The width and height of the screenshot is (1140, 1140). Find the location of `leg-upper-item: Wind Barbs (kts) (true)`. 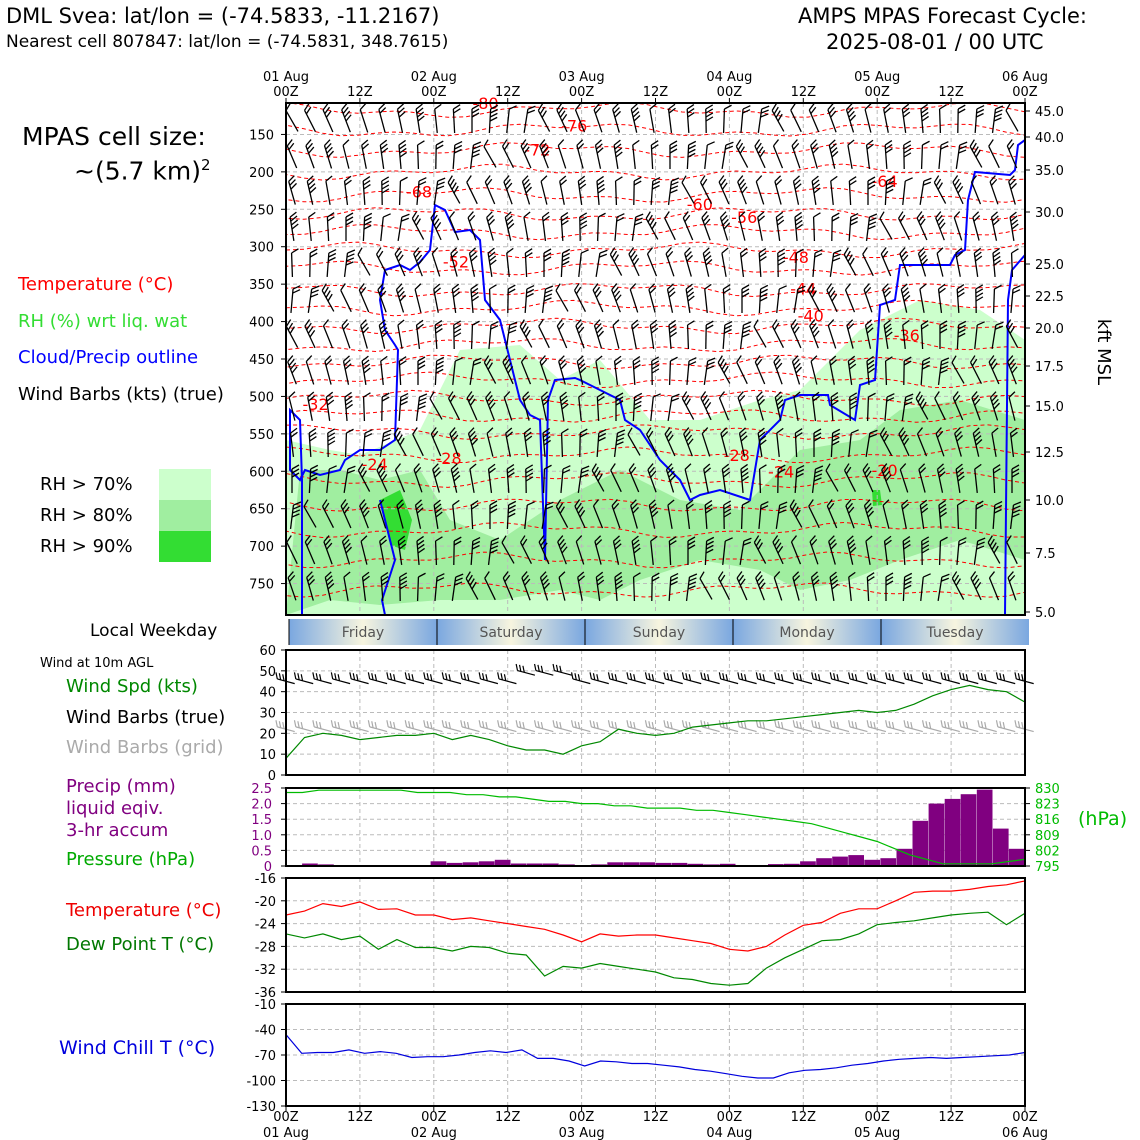

leg-upper-item: Wind Barbs (kts) (true) is located at coordinates (121, 394).